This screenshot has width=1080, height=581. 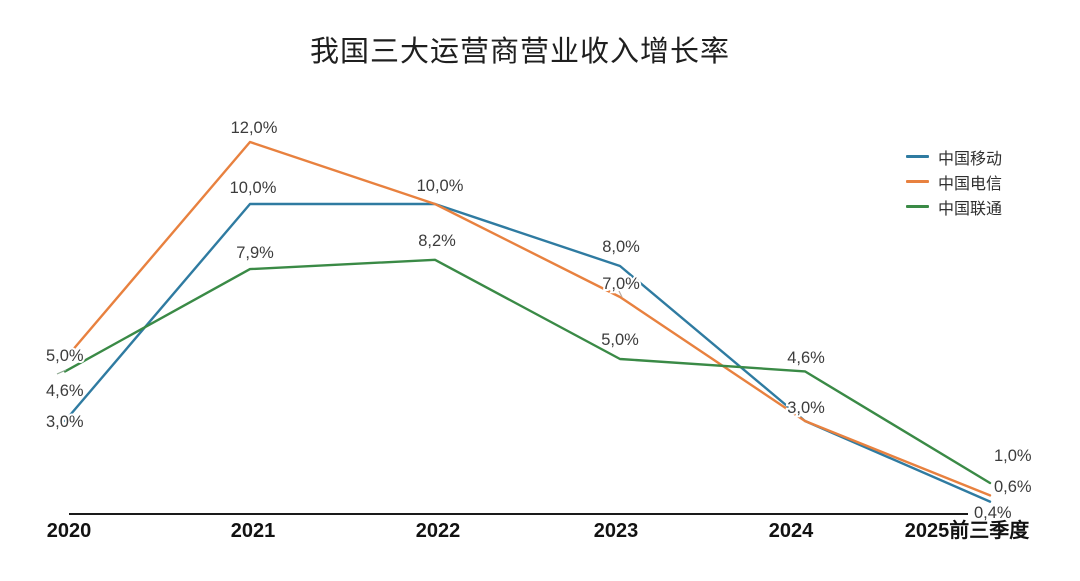 I want to click on legend-item-china-mobile: 中国移动, so click(x=954, y=156).